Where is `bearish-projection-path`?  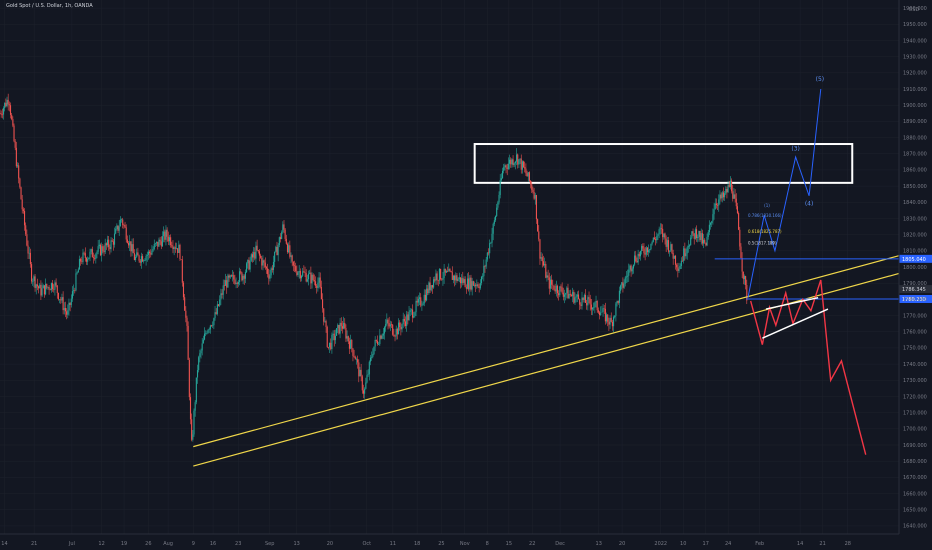 bearish-projection-path is located at coordinates (808, 367).